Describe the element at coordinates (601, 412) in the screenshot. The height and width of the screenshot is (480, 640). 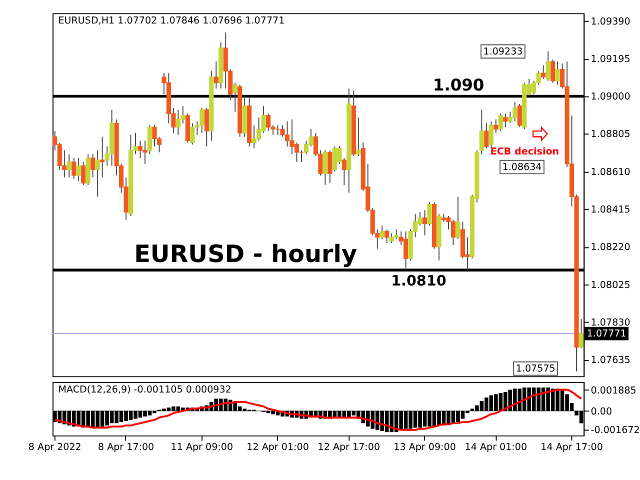
I see `y-tick-label: 0.00` at that location.